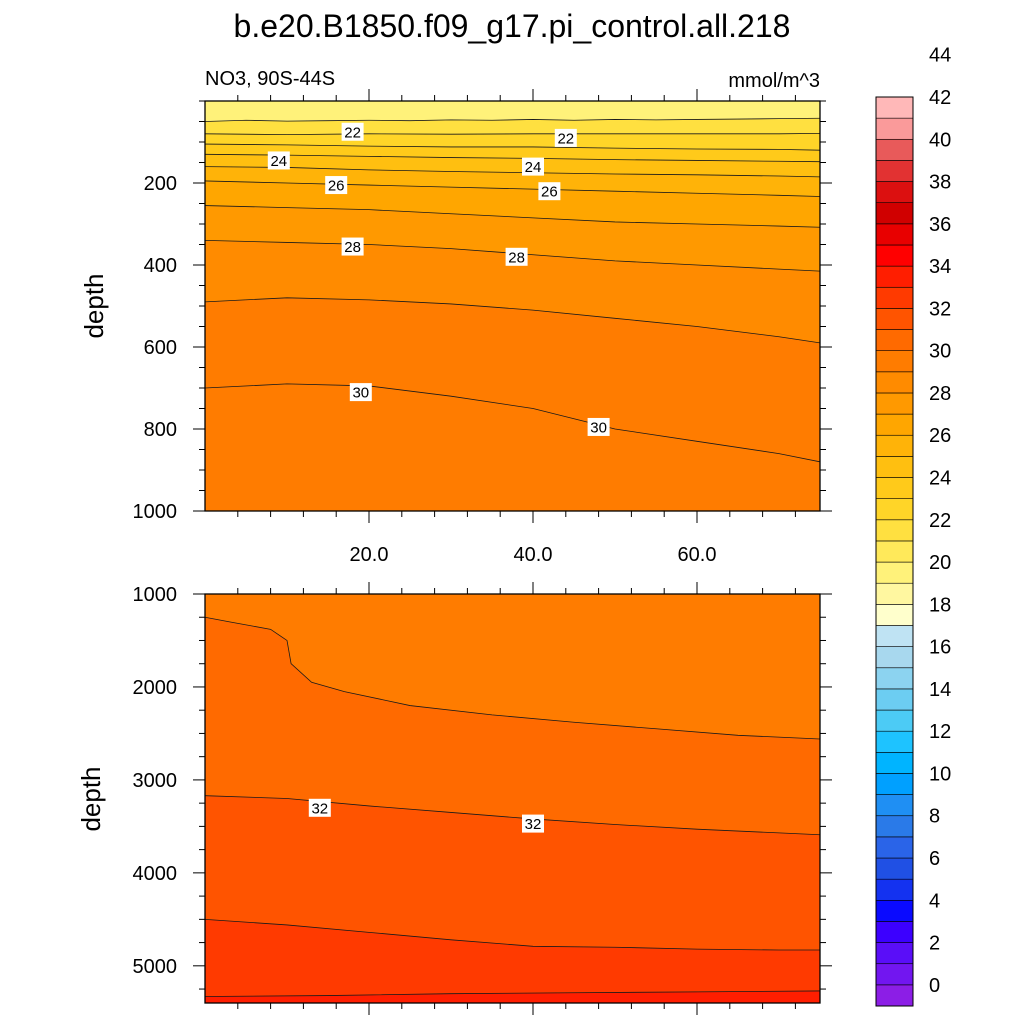 The image size is (1024, 1024). I want to click on colorbar-tick-label: 28, so click(940, 394).